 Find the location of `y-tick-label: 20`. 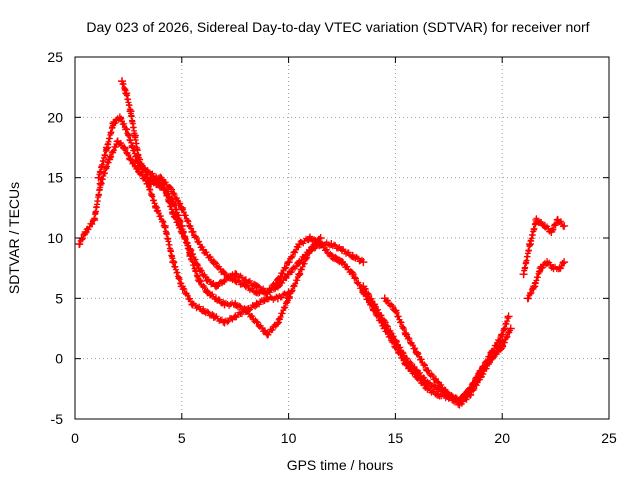

y-tick-label: 20 is located at coordinates (55, 117).